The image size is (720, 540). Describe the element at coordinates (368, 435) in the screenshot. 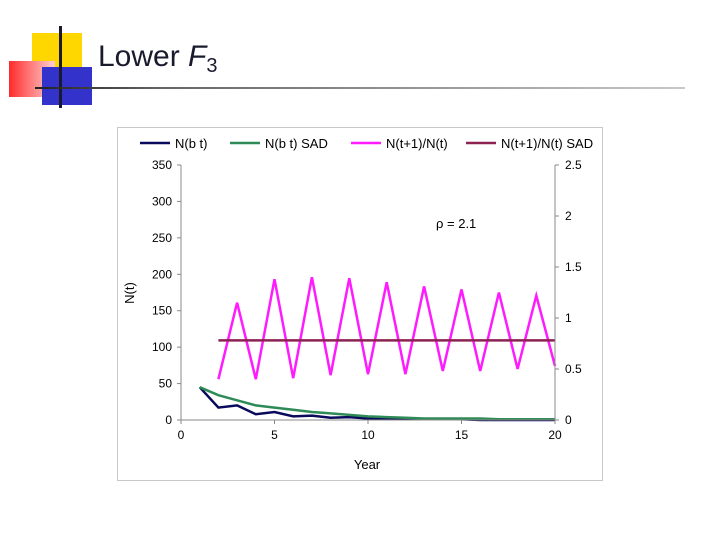

I see `x-tick-label: 10` at that location.